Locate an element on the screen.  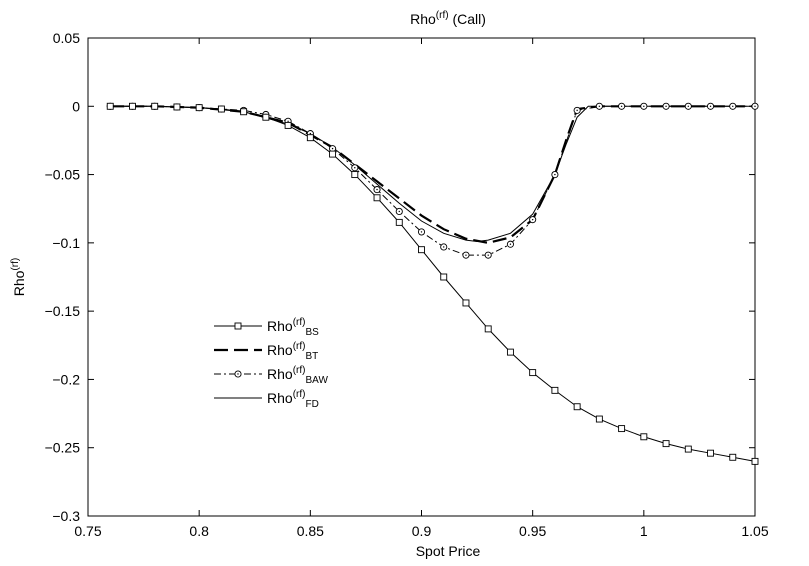
y-tick-label: −0.05 is located at coordinates (63, 175).